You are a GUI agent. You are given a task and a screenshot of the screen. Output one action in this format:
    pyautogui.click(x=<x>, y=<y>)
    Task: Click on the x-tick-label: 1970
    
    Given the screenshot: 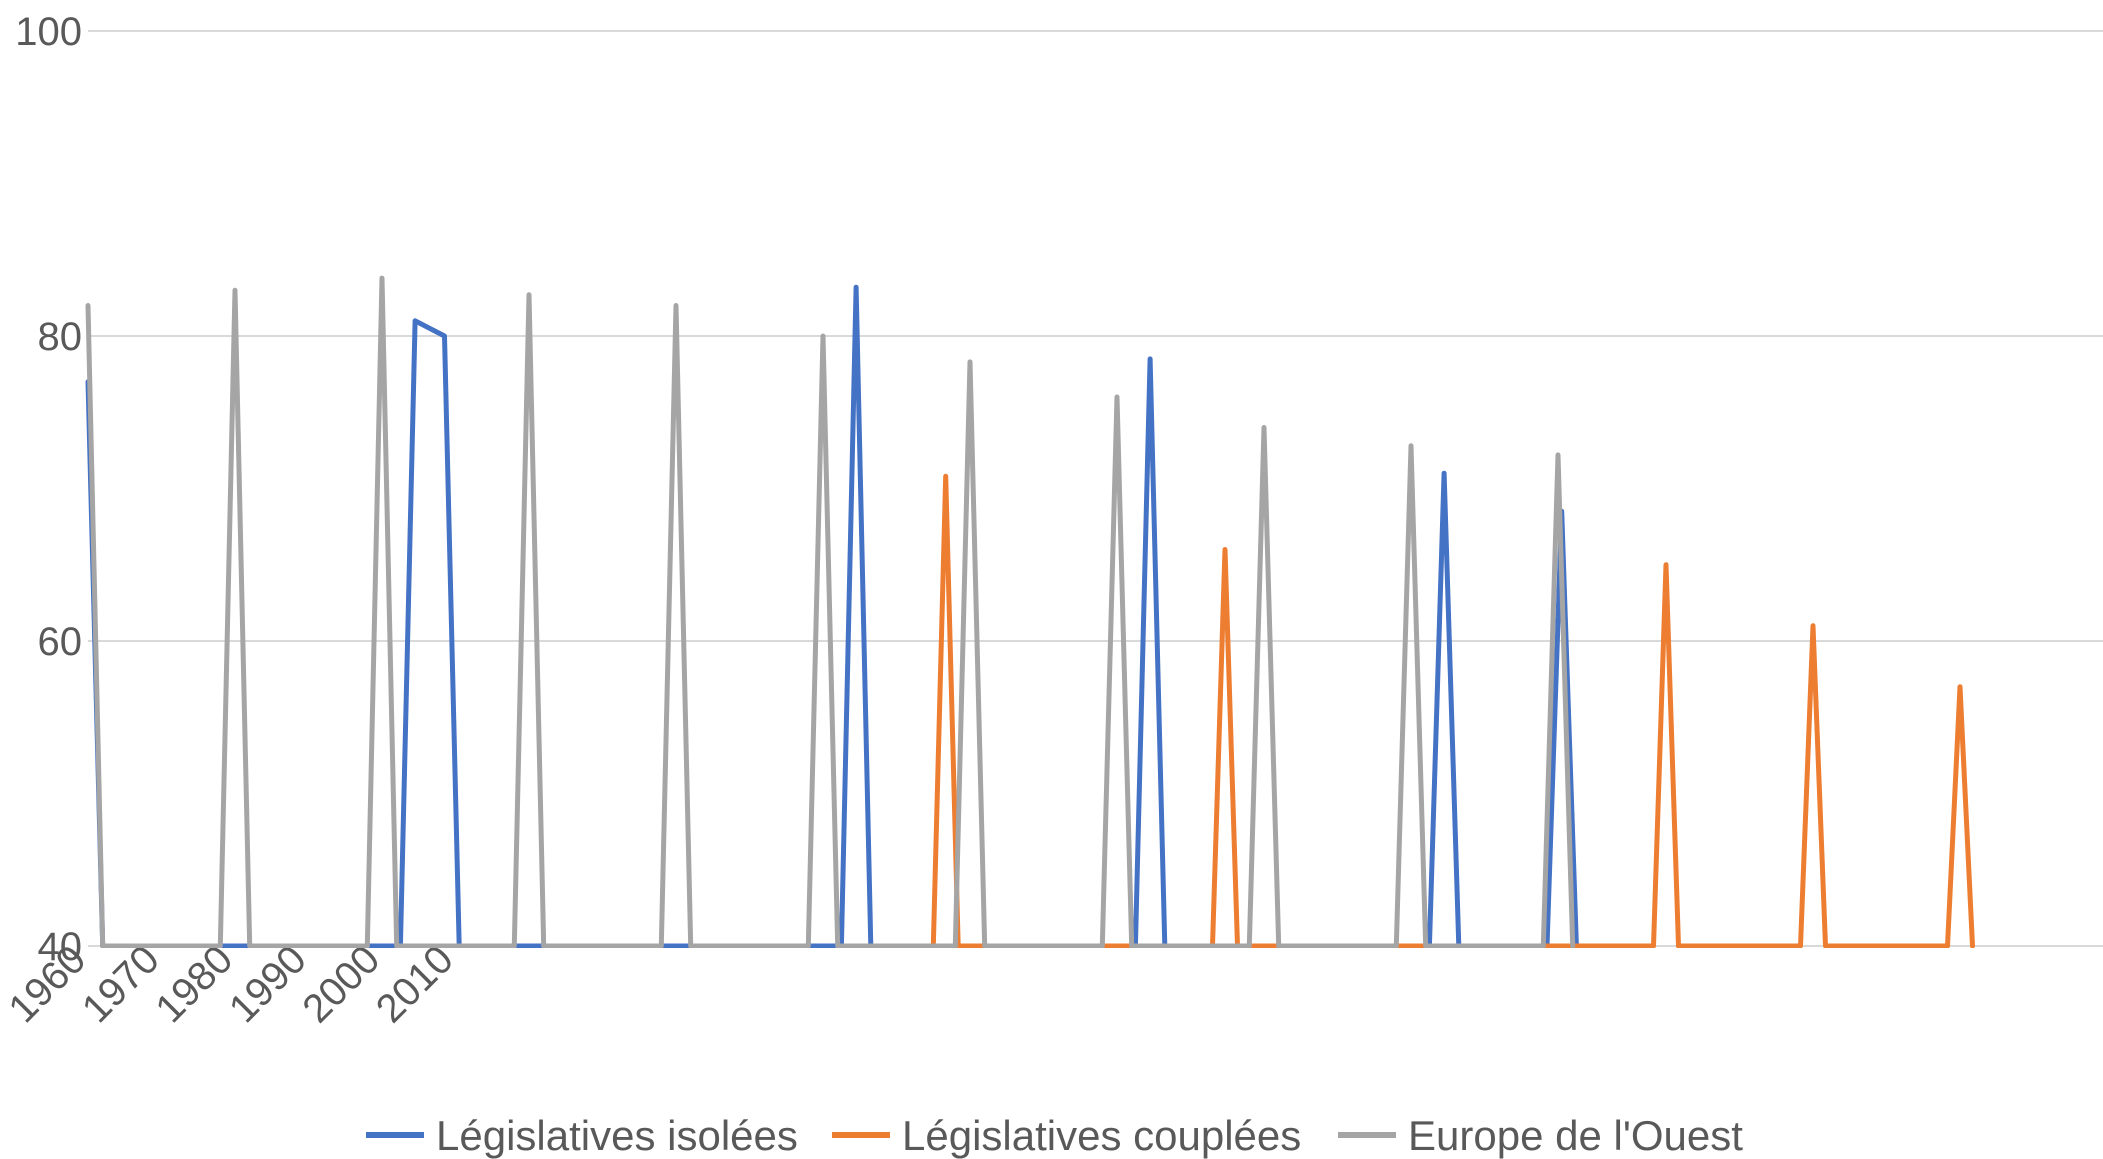 What is the action you would take?
    pyautogui.click(x=121, y=984)
    